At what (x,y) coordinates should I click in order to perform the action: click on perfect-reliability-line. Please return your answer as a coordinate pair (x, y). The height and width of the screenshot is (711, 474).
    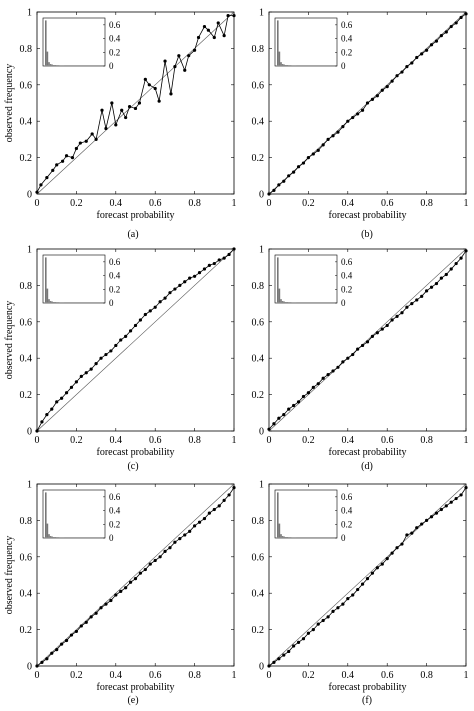
    Looking at the image, I should click on (135, 103).